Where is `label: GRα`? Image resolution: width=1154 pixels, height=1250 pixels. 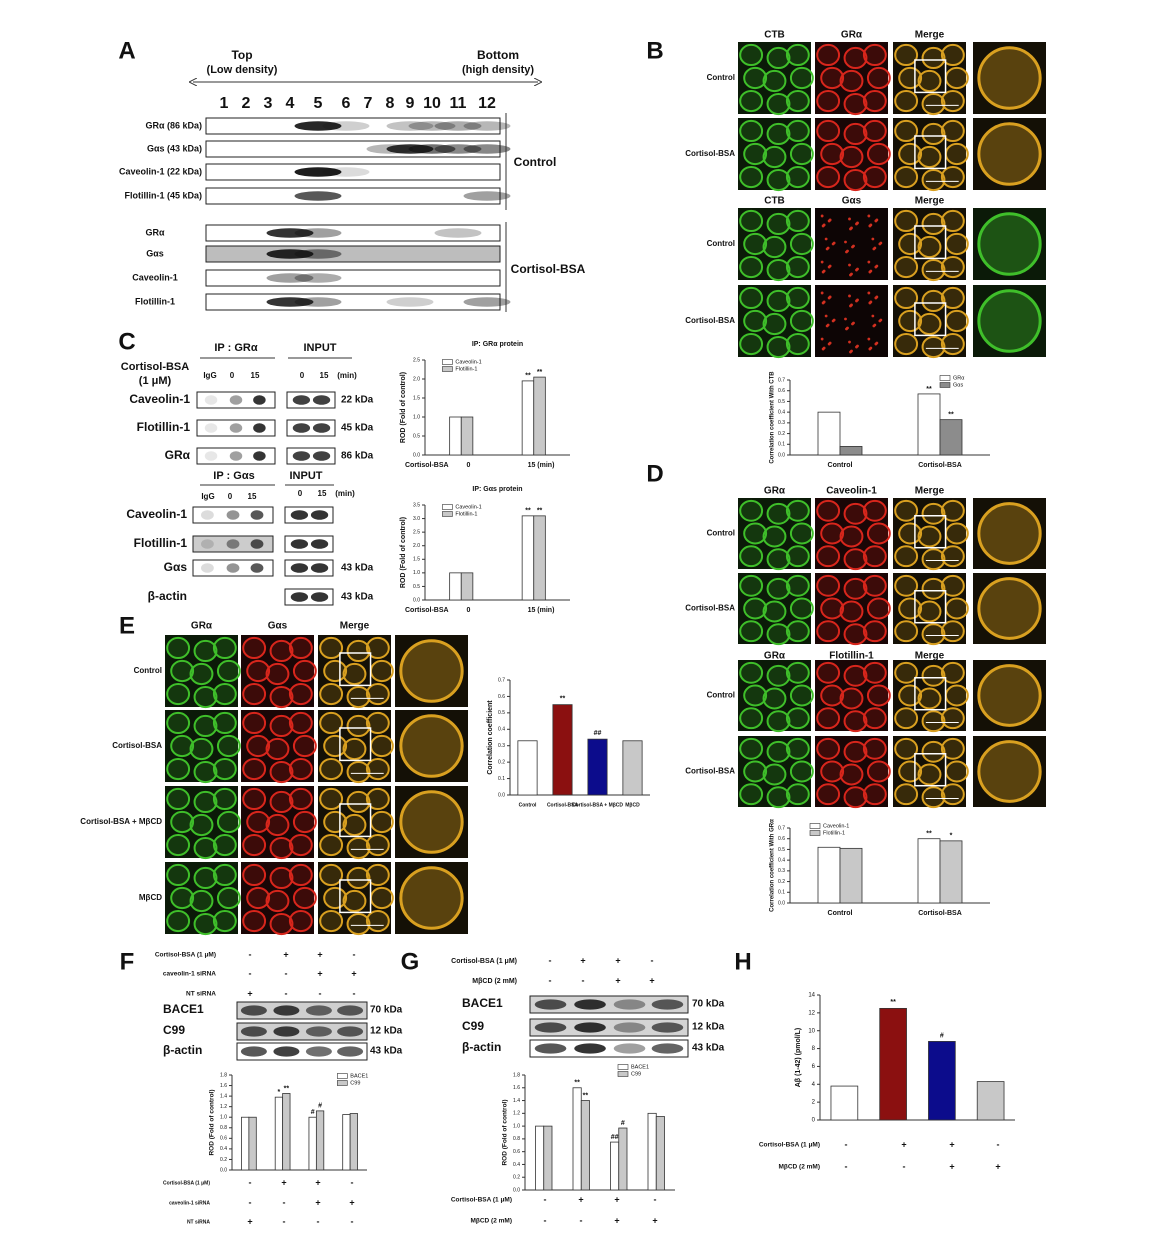
label: GRα is located at coordinates (155, 232).